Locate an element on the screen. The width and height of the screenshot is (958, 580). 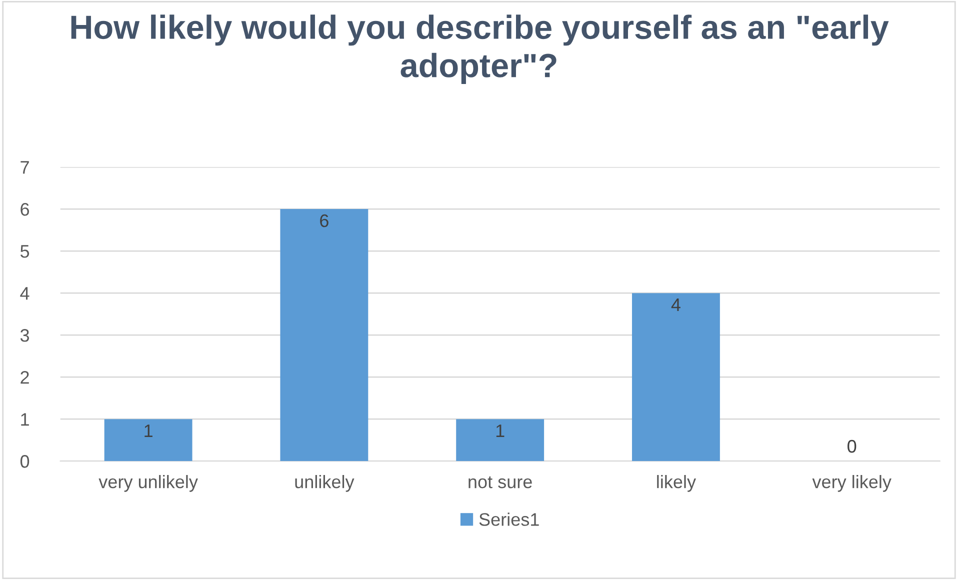
y-tick-label: 6 is located at coordinates (25, 209).